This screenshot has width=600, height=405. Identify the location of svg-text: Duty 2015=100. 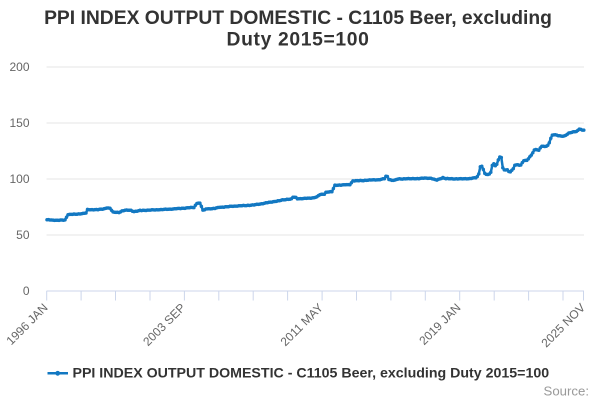
(298, 39).